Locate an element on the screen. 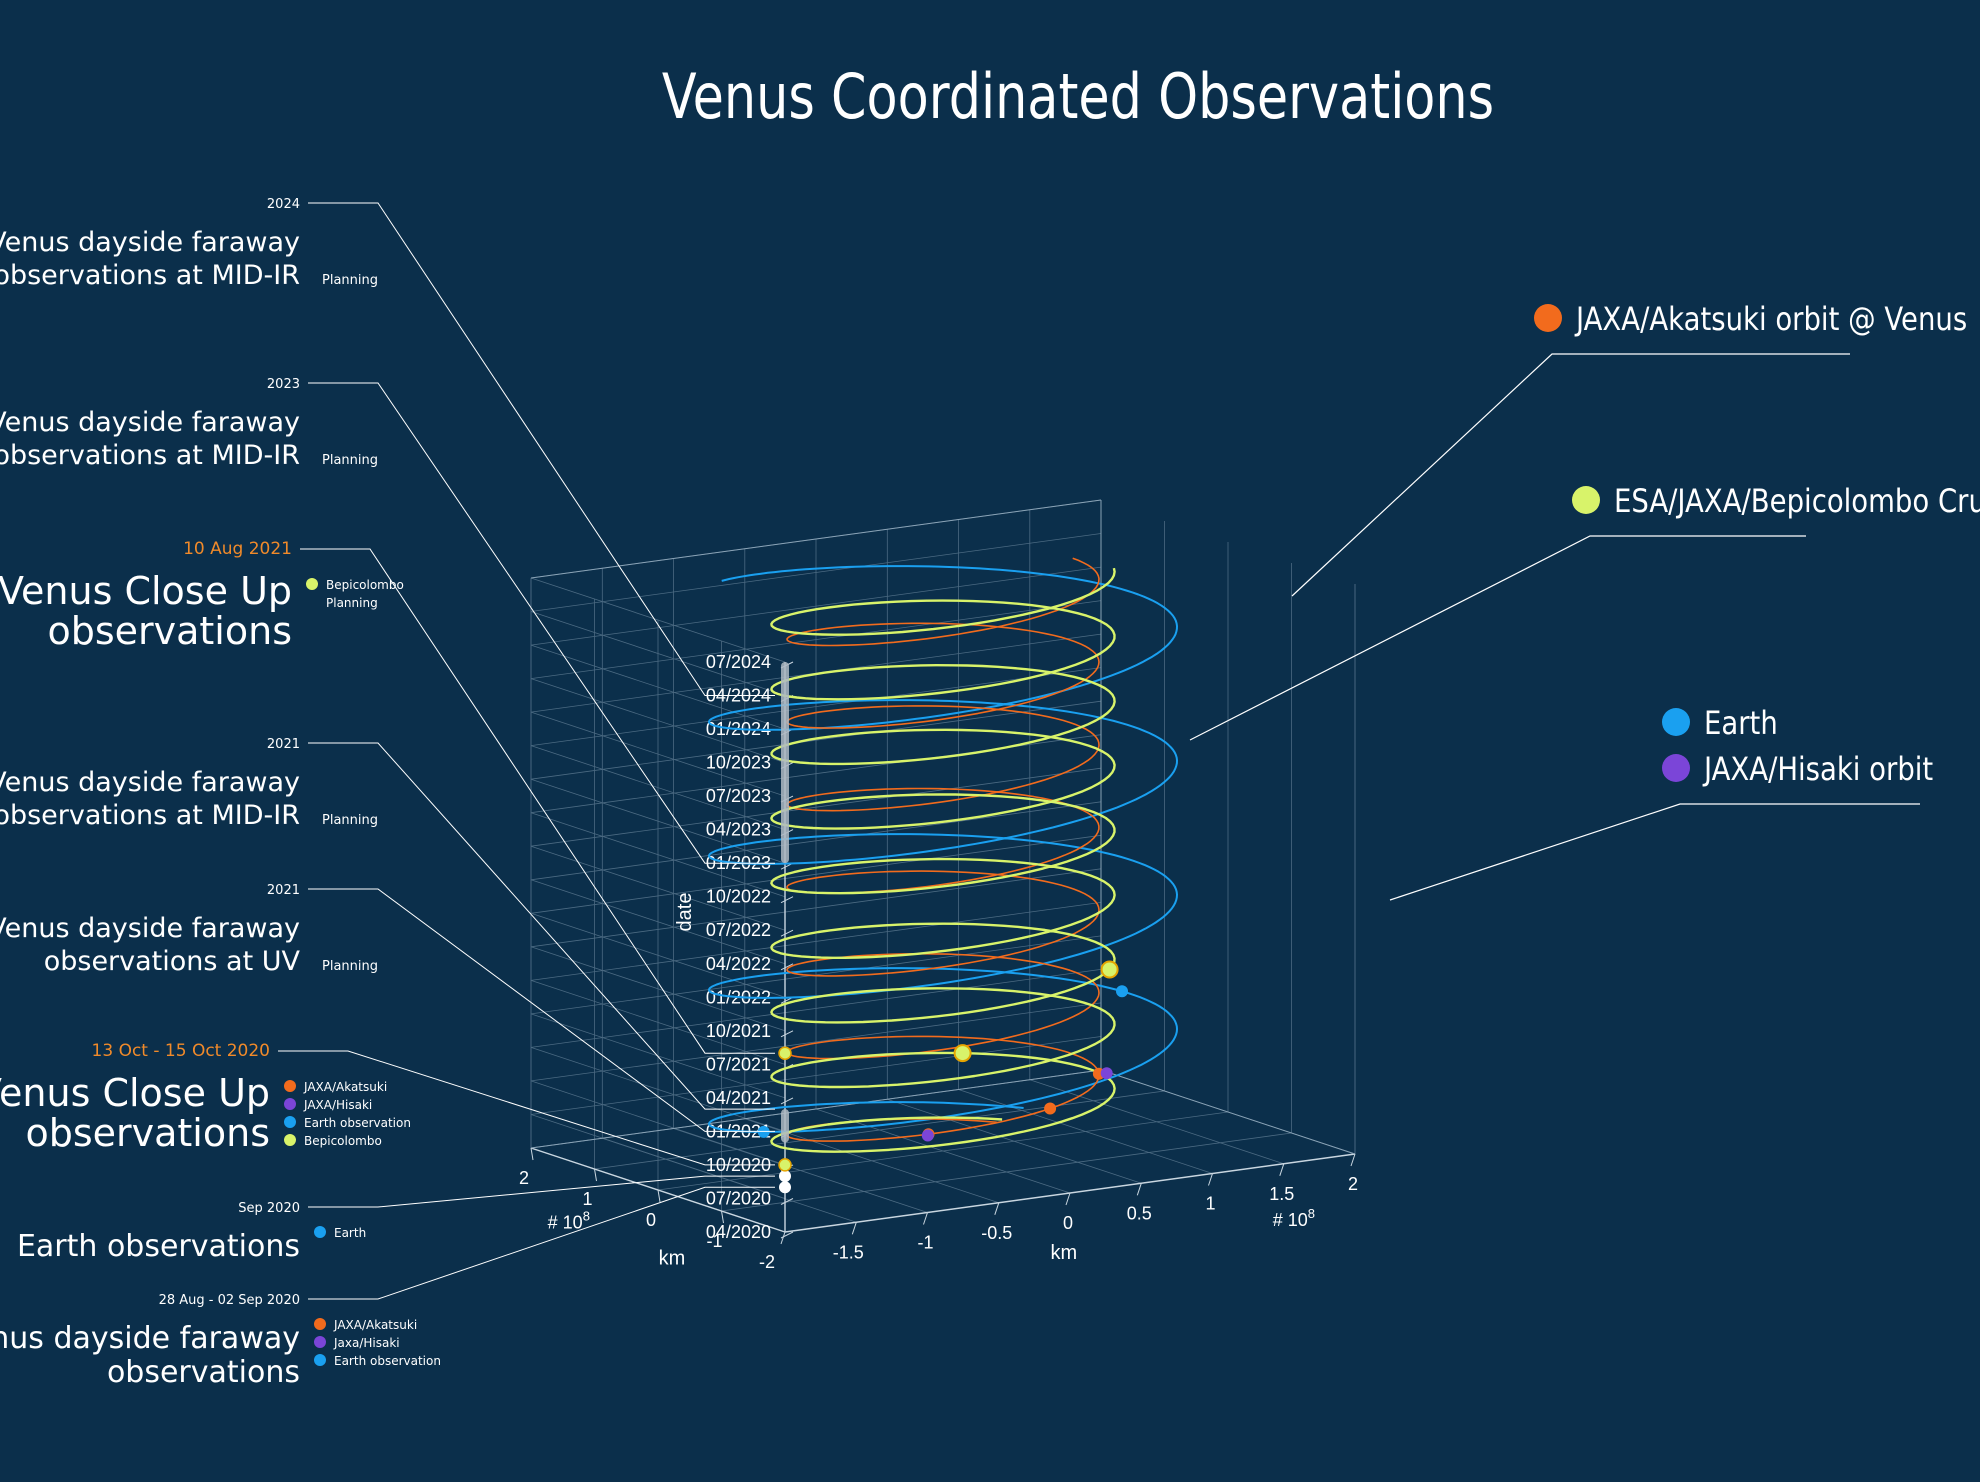  series-earth-orbit is located at coordinates (943, 849).